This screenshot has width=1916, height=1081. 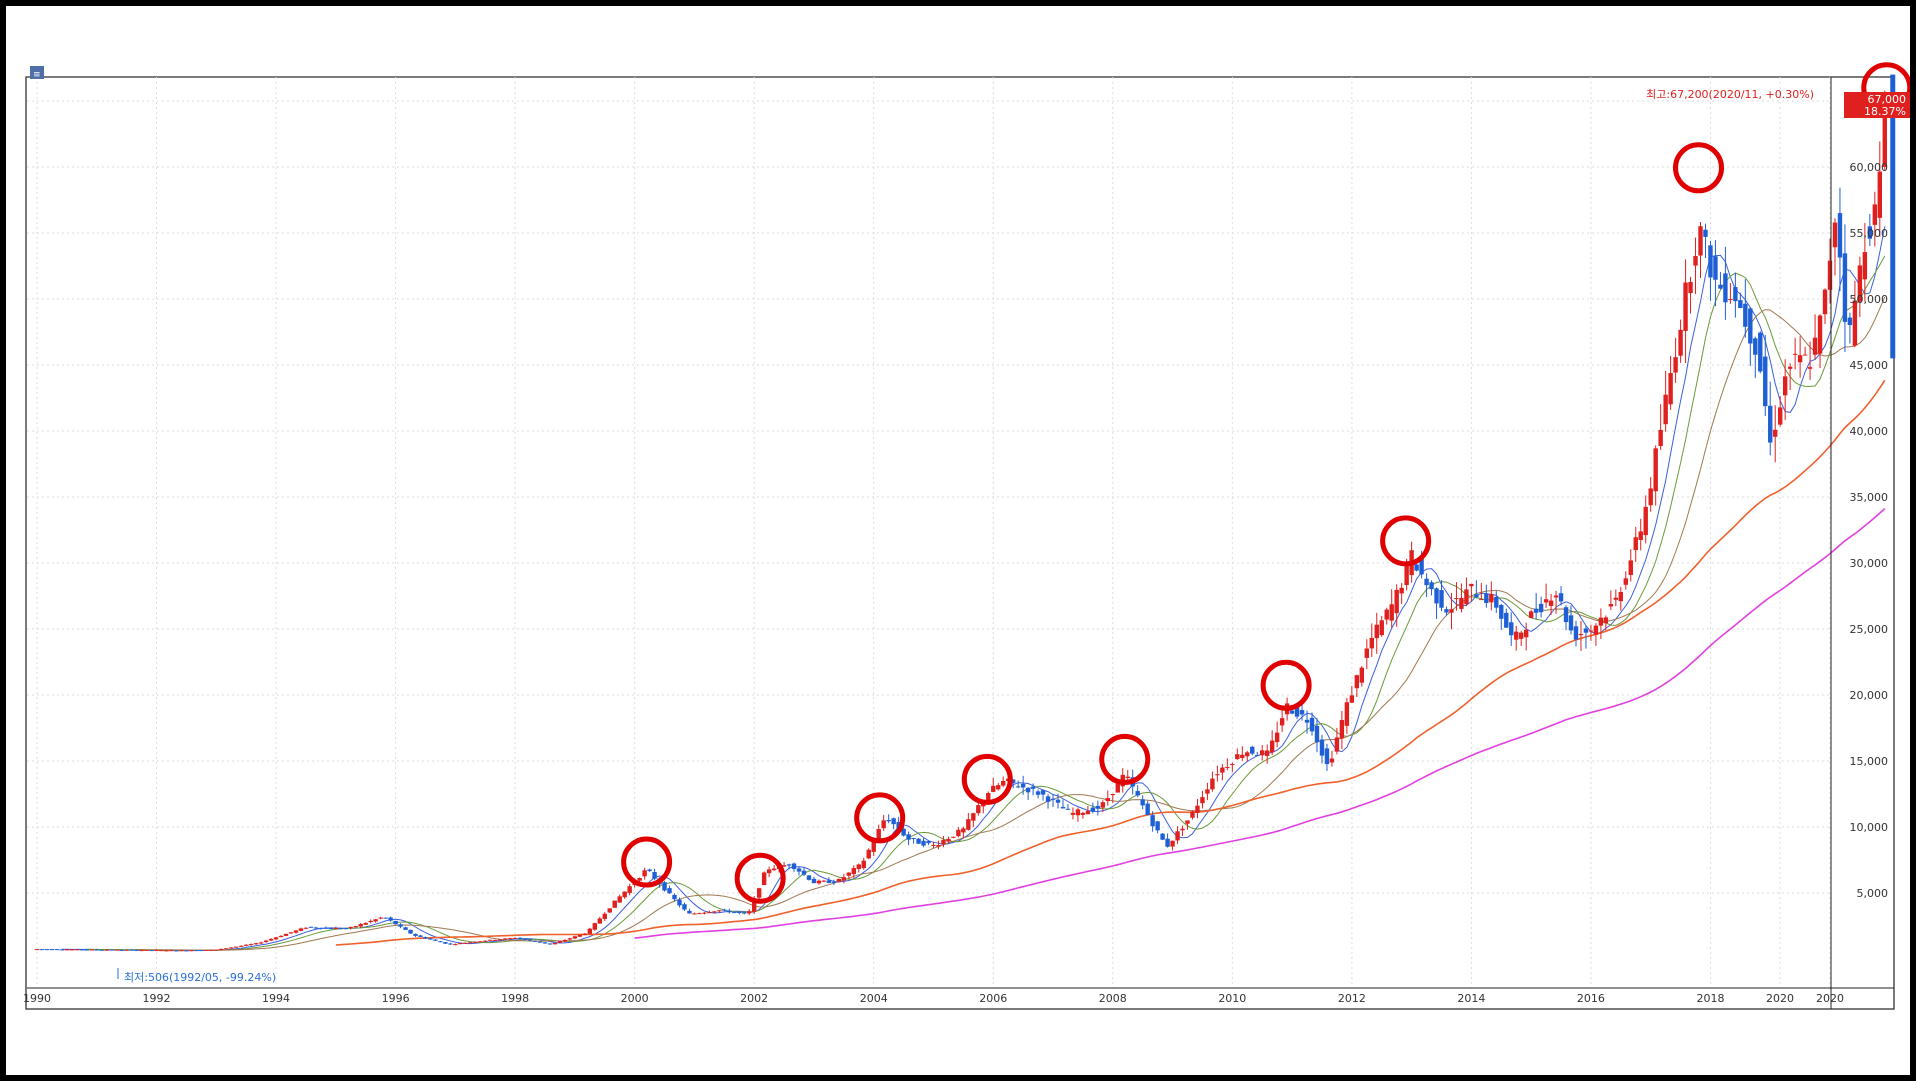 What do you see at coordinates (37, 72) in the screenshot?
I see `settings-icon` at bounding box center [37, 72].